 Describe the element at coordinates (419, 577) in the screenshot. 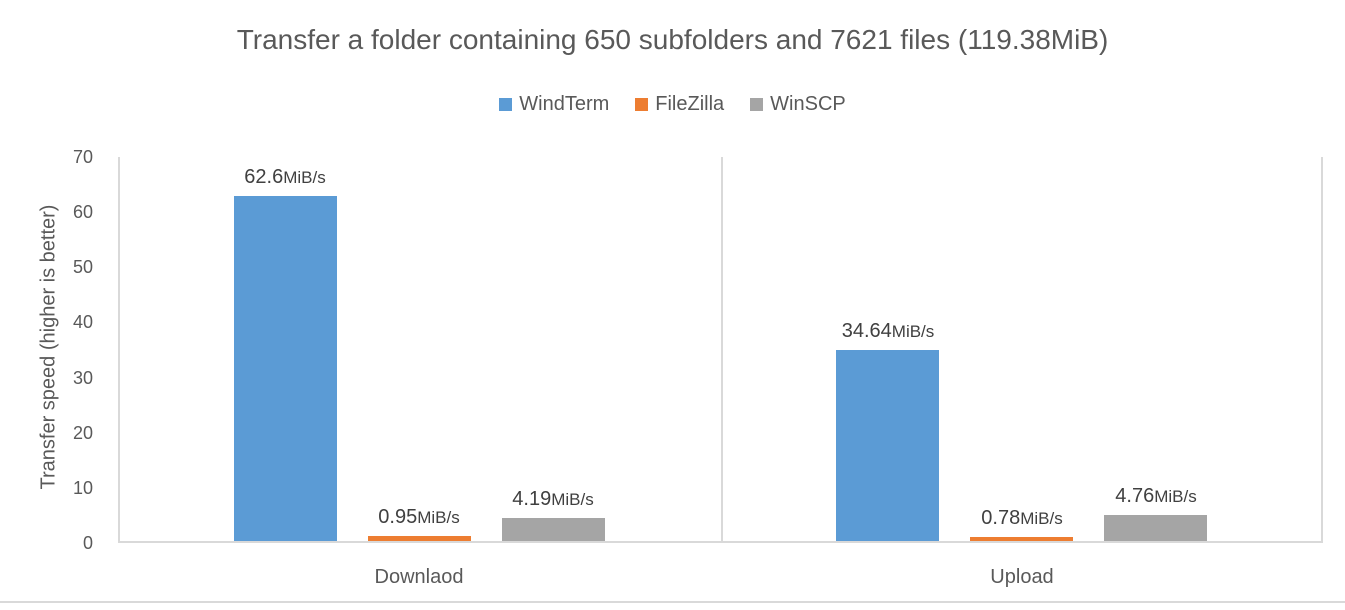

I see `x-category-label-downlaod: Downlaod` at that location.